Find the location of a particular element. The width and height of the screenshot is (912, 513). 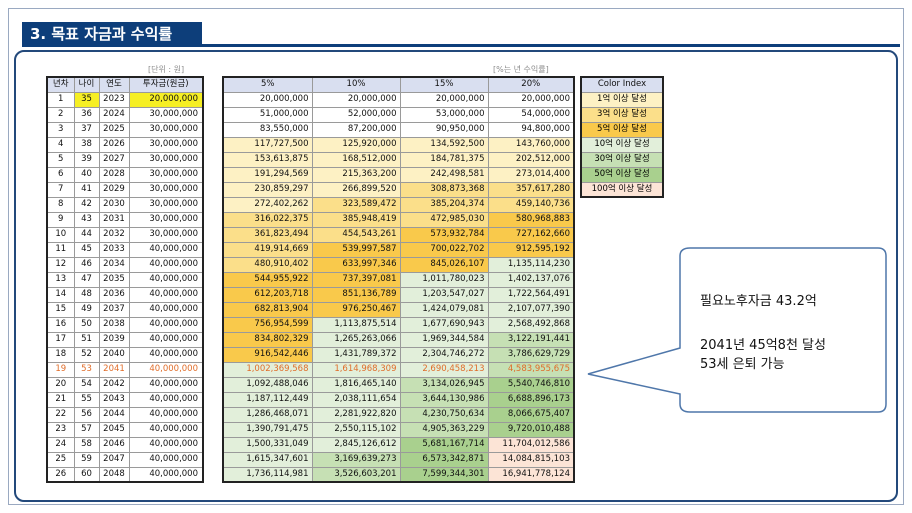

title-underline is located at coordinates (461, 45).